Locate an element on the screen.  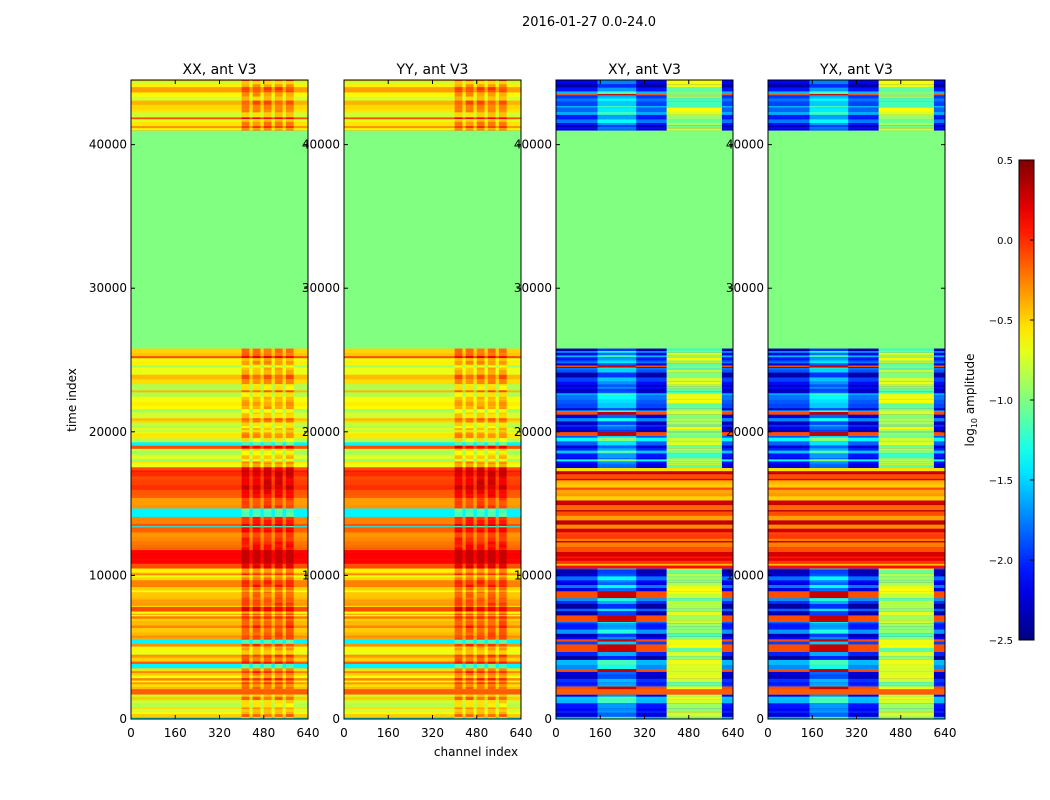
x-tick-label: 0 is located at coordinates (344, 733).